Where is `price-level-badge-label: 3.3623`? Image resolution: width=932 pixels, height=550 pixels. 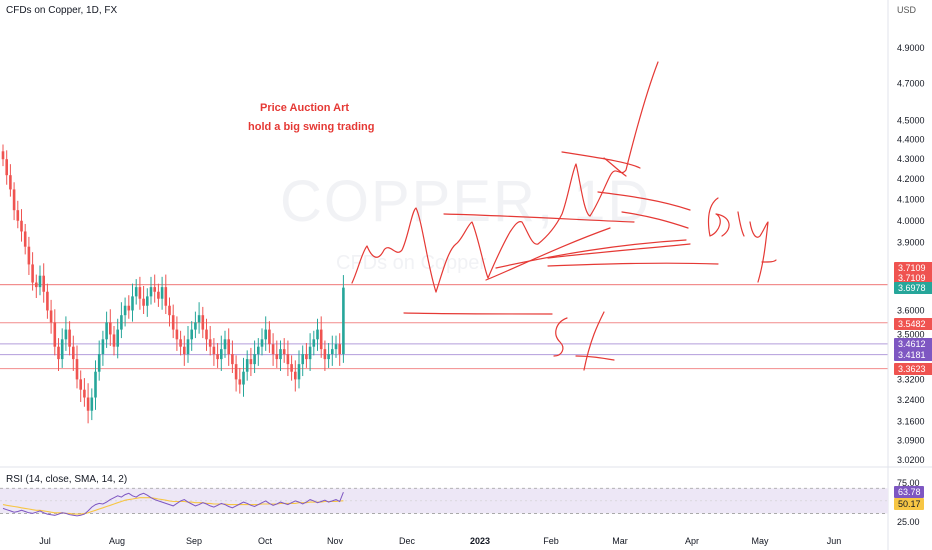 price-level-badge-label: 3.3623 is located at coordinates (912, 369).